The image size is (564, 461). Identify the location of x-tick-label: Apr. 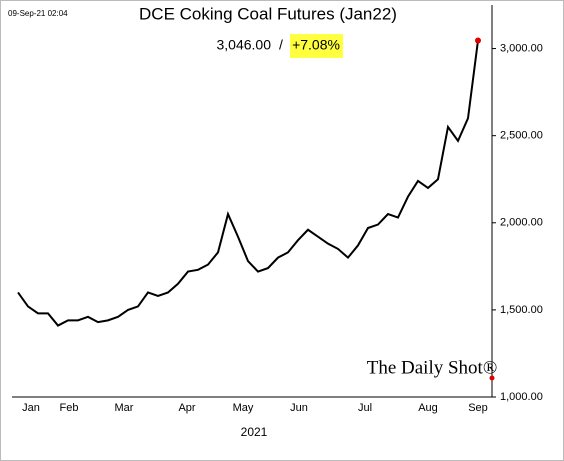
(186, 408).